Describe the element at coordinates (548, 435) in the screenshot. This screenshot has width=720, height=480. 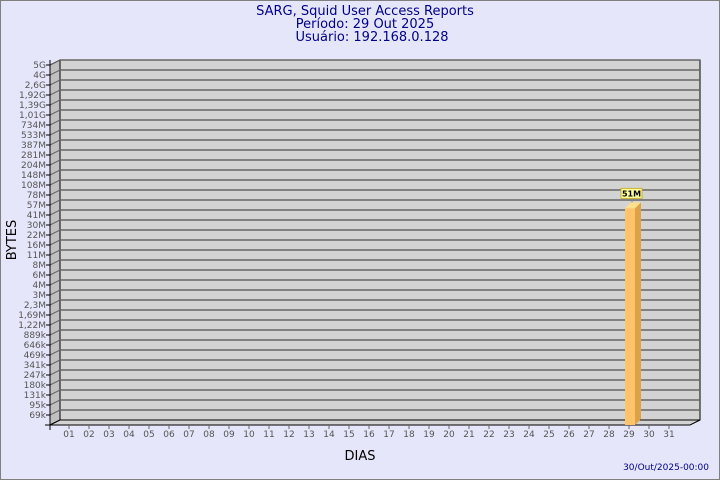
I see `x-tick-label: 25` at that location.